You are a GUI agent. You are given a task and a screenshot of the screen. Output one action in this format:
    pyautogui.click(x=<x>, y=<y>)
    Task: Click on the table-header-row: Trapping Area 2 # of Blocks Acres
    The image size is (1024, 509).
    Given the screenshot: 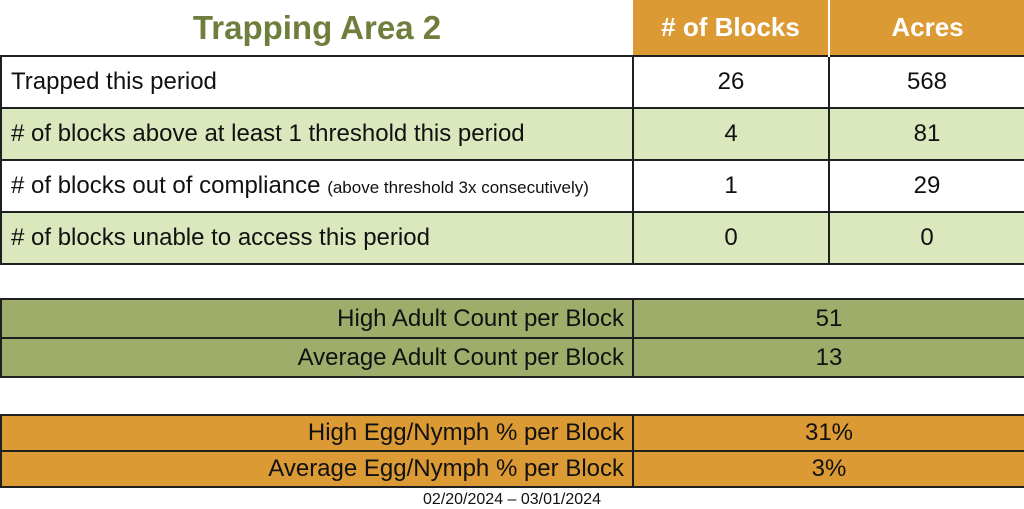 What is the action you would take?
    pyautogui.click(x=512, y=28)
    